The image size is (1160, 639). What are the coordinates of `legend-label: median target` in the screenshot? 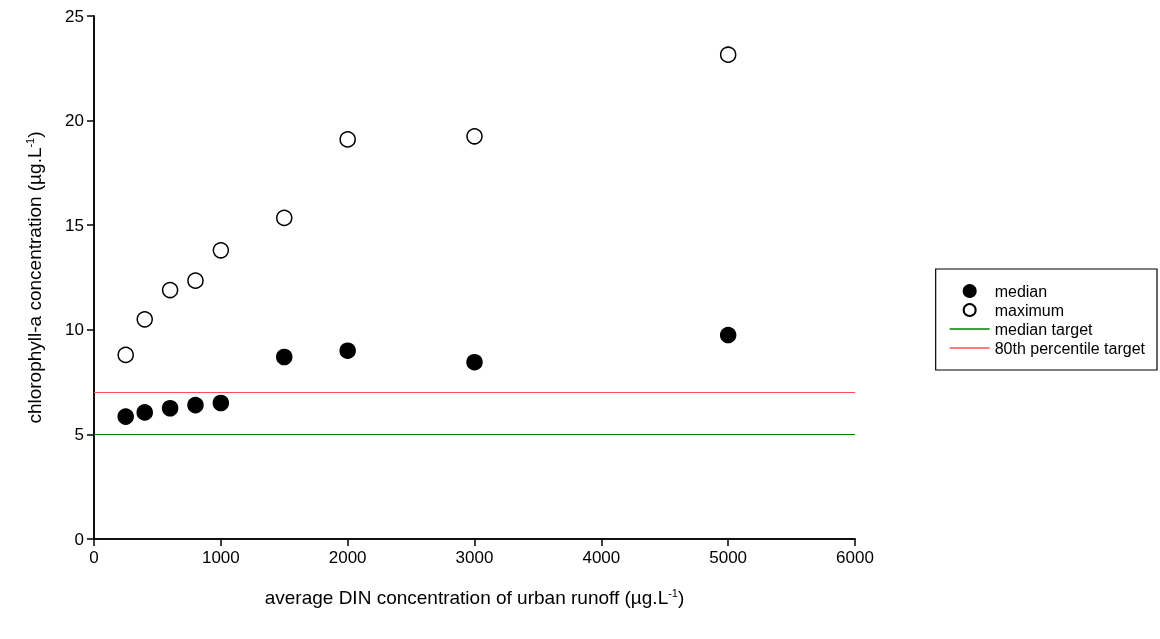 It's located at (1044, 329).